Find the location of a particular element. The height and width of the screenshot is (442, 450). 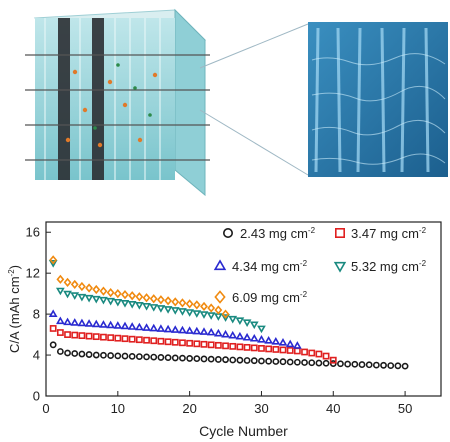

legend-label-main: 5.32 mg cm is located at coordinates (385, 266).